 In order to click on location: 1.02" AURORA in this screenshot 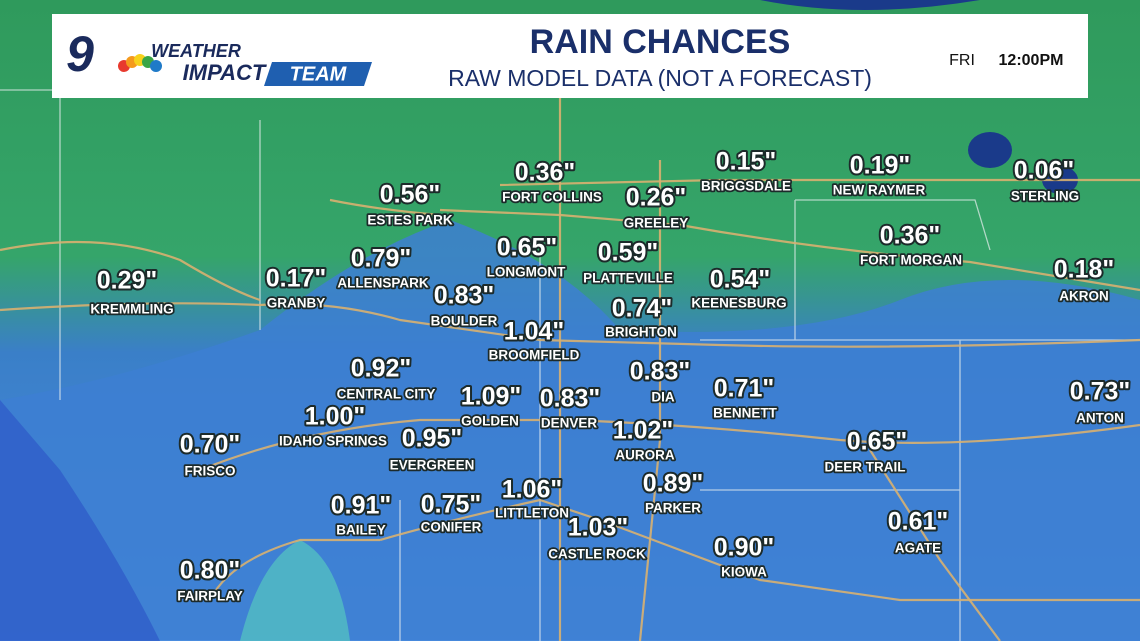, I will do `click(644, 440)`.